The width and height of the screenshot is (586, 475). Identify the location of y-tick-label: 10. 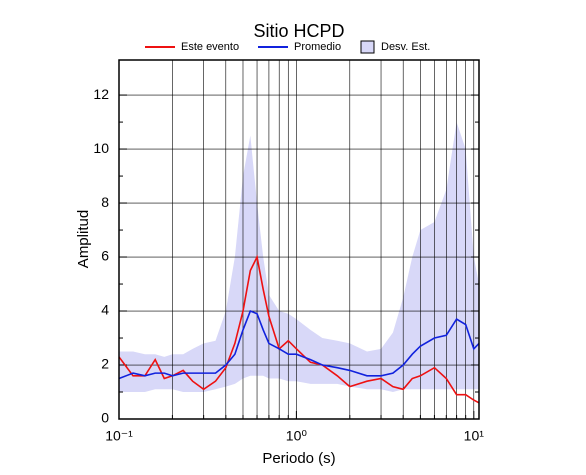
(101, 148).